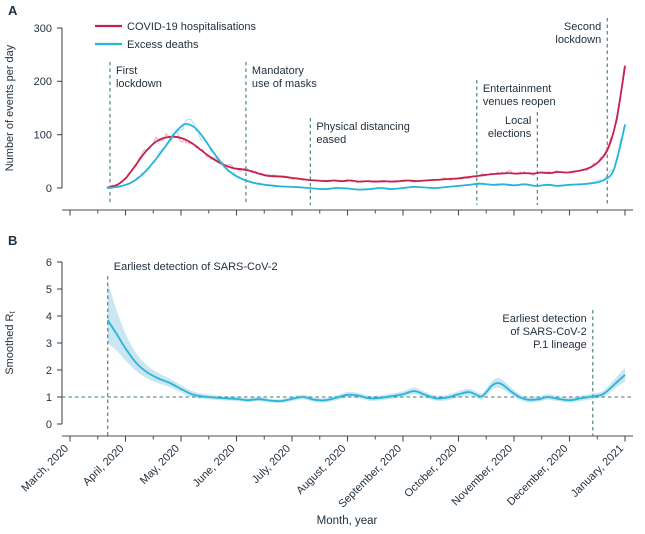 This screenshot has width=645, height=534. I want to click on x-tick-label: December, 2020, so click(538, 476).